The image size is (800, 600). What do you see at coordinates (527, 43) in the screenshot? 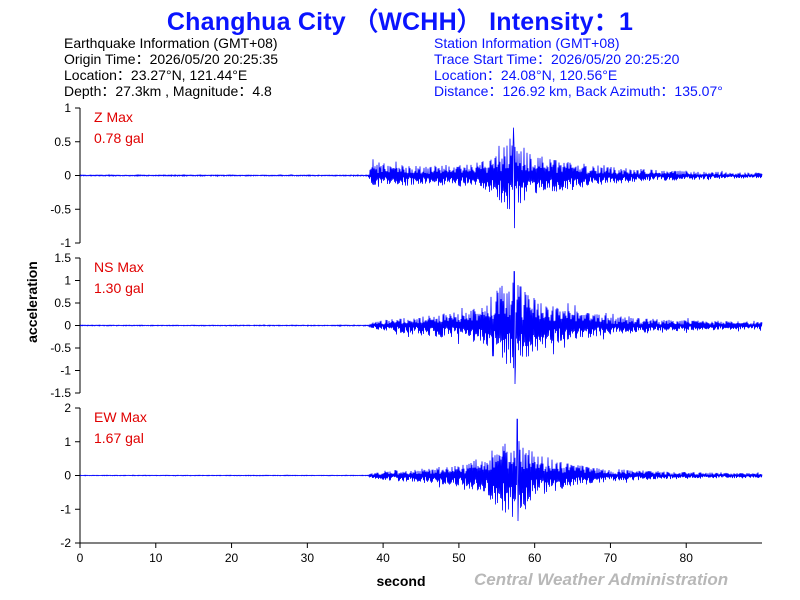
I see `station-info-heading: Station Information (GMT+08)` at bounding box center [527, 43].